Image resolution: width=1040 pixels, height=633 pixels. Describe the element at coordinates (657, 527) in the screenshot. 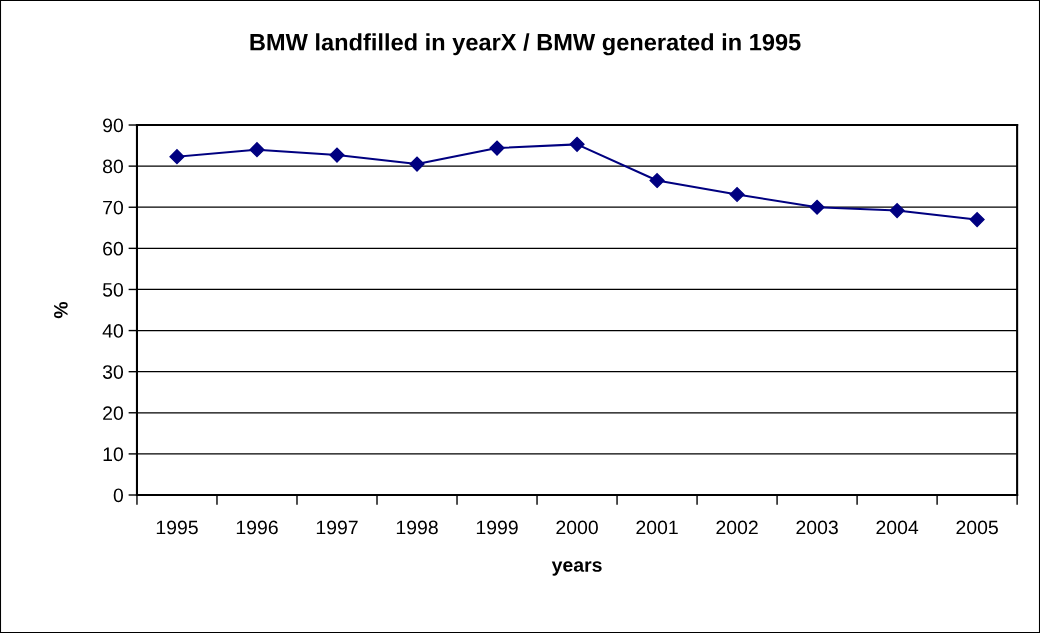

I see `x-tick-label: 2001` at that location.